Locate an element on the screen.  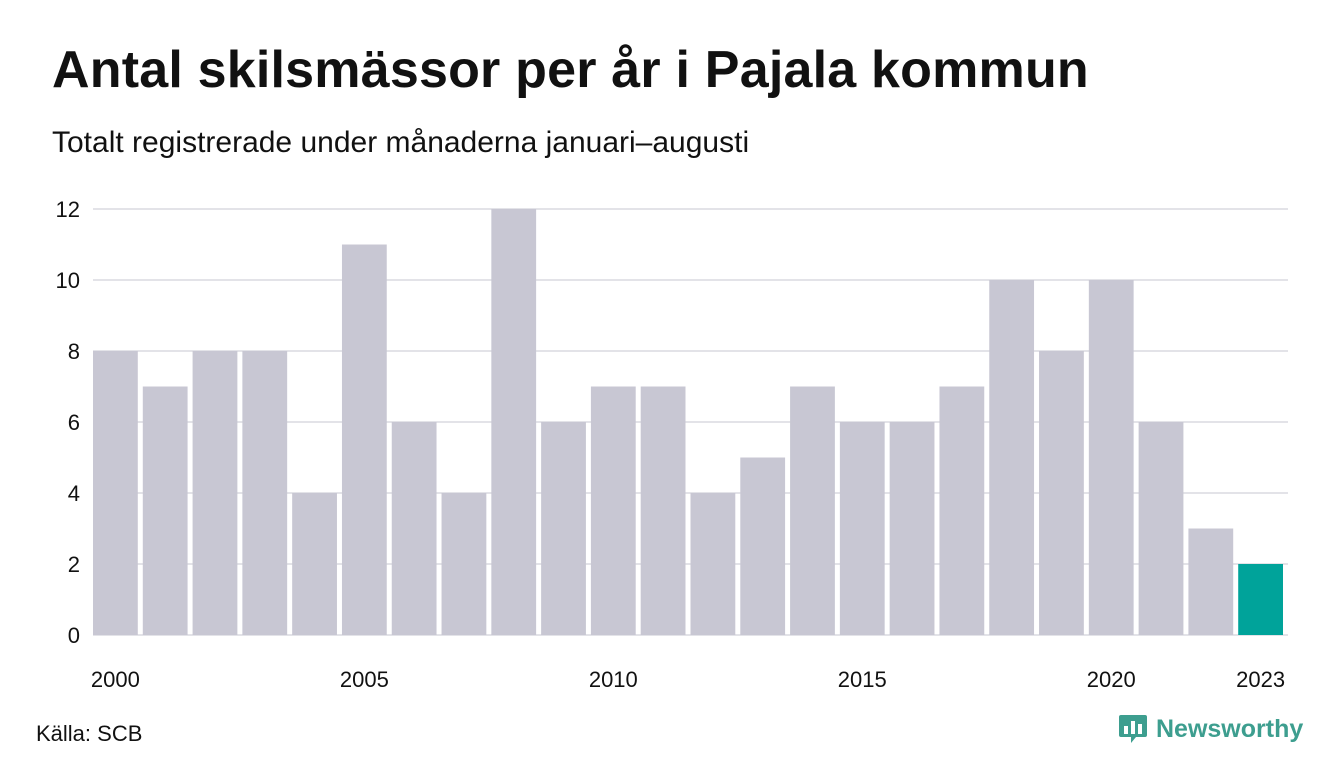
bar-2017 is located at coordinates (962, 510).